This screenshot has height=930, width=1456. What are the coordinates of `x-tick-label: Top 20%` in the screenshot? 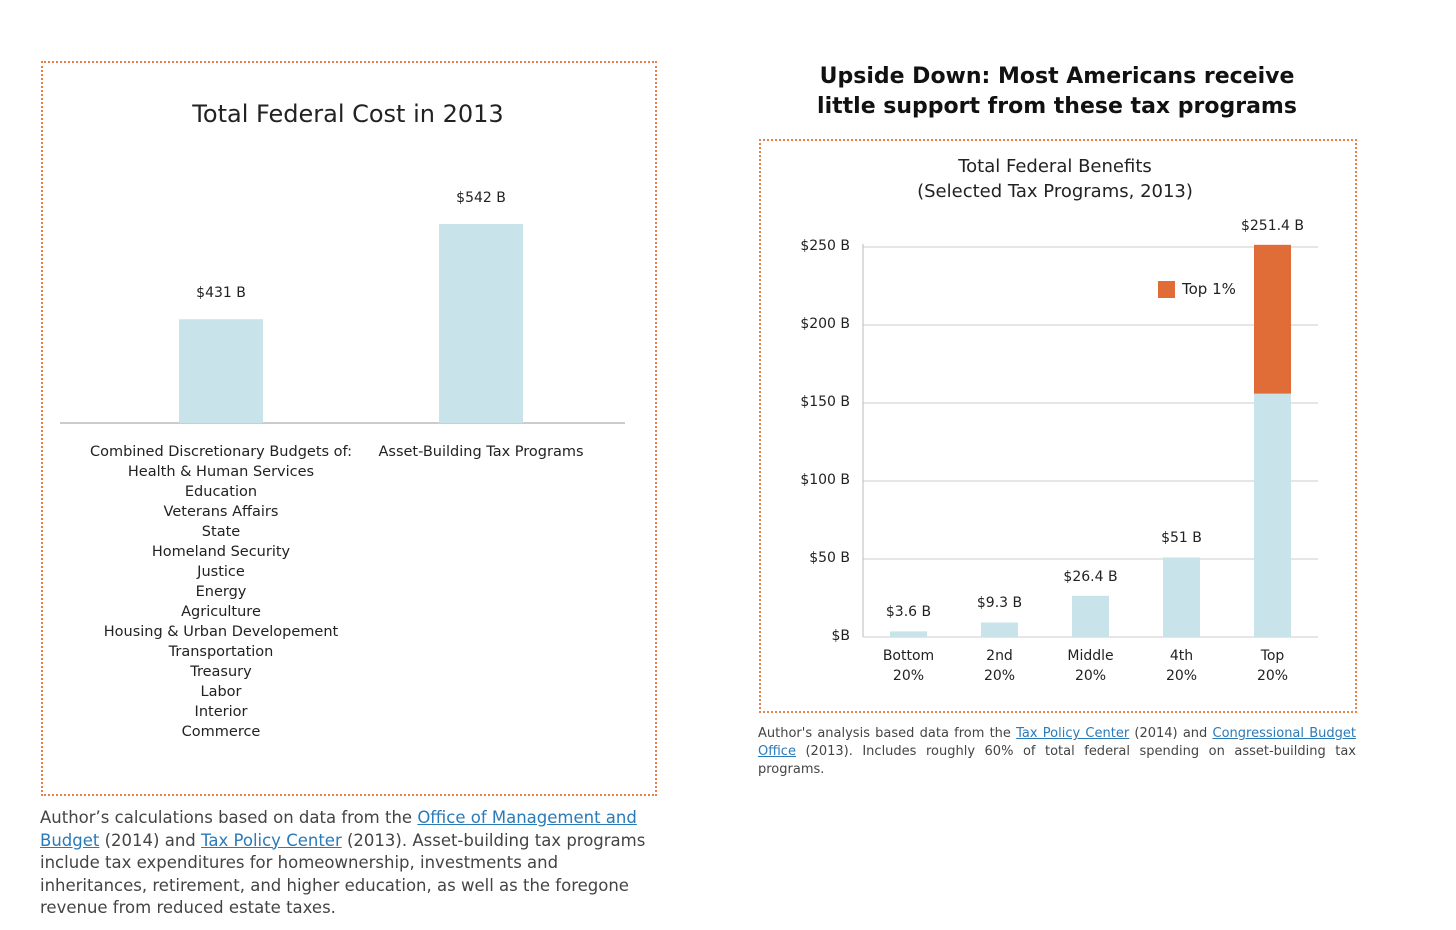 It's located at (1272, 666).